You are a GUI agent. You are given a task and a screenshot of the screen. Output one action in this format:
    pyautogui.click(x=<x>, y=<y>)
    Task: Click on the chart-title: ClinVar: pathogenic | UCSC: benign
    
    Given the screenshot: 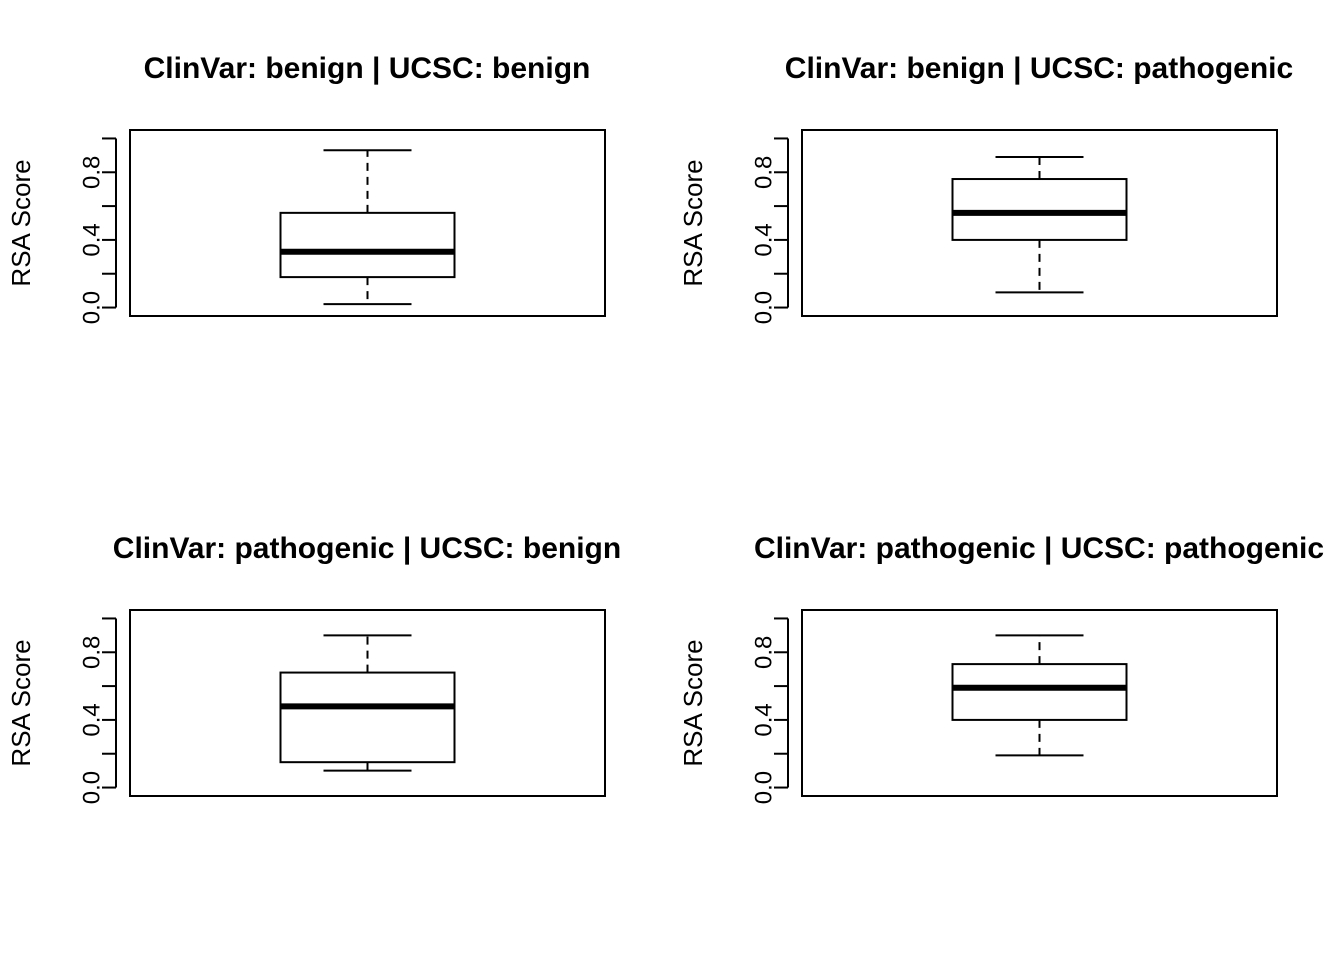 What is the action you would take?
    pyautogui.click(x=367, y=548)
    